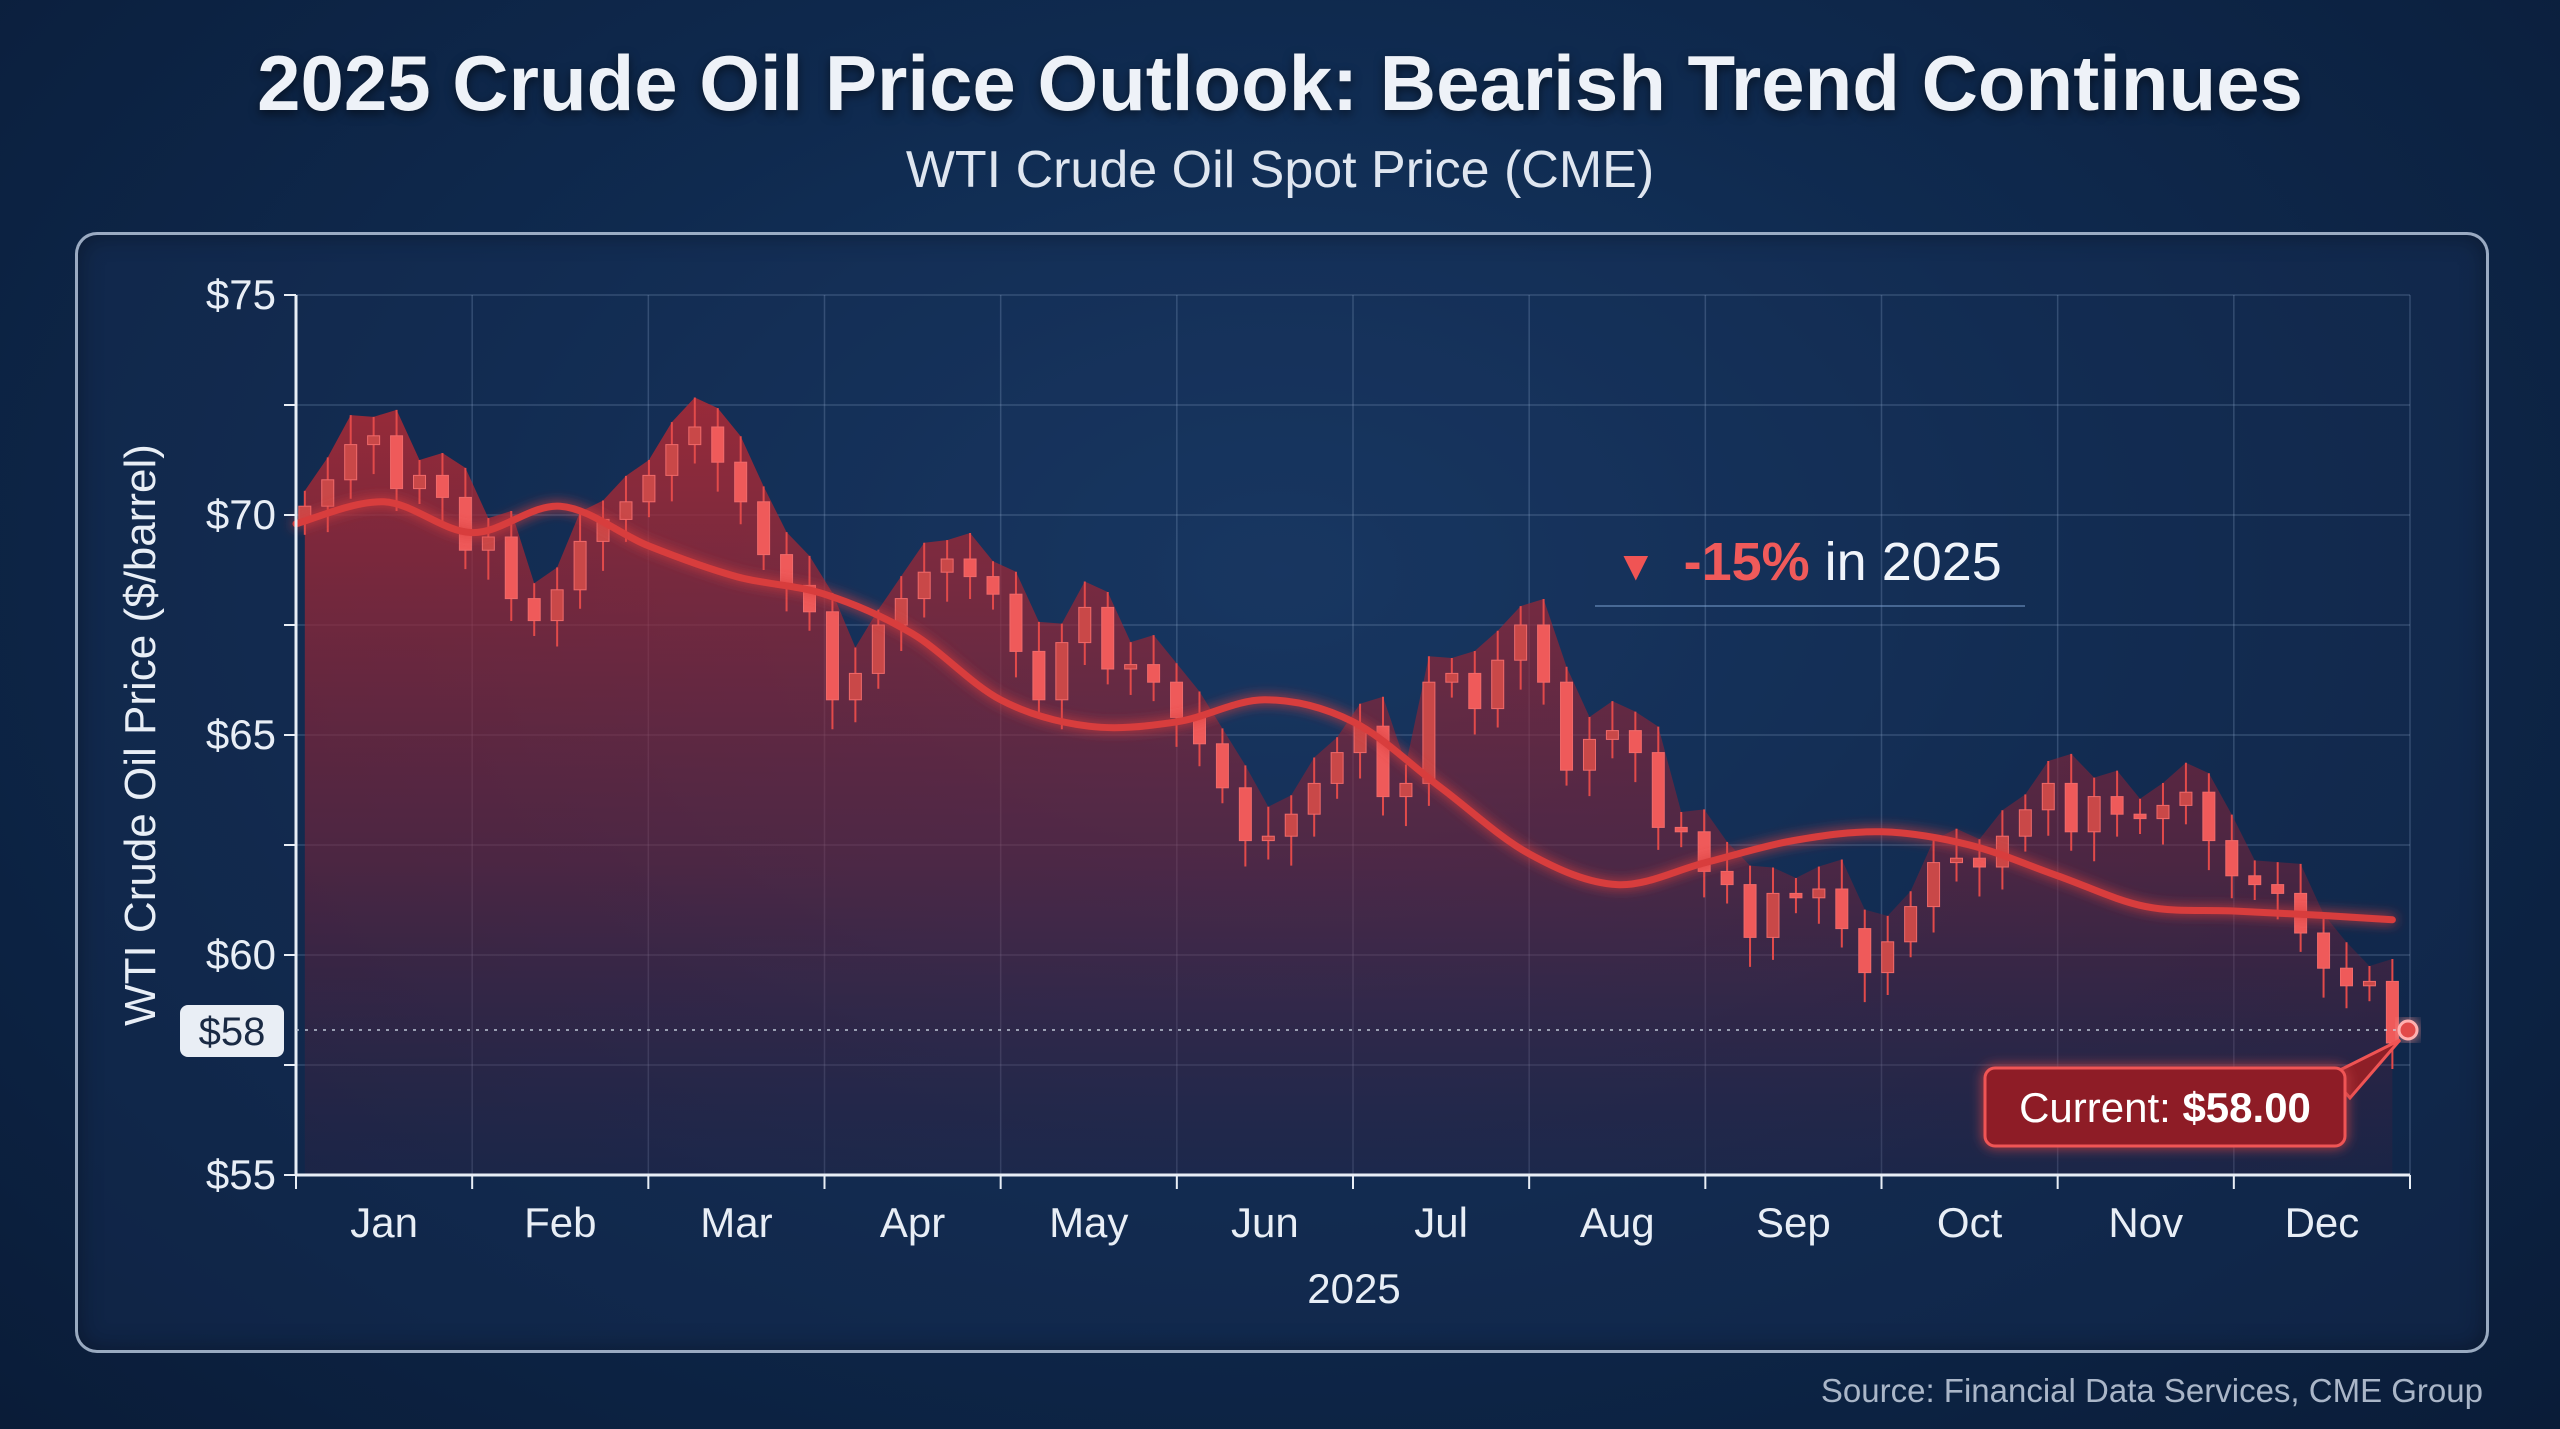 The height and width of the screenshot is (1429, 2560). Describe the element at coordinates (241, 514) in the screenshot. I see `y-tick-label: $70` at that location.